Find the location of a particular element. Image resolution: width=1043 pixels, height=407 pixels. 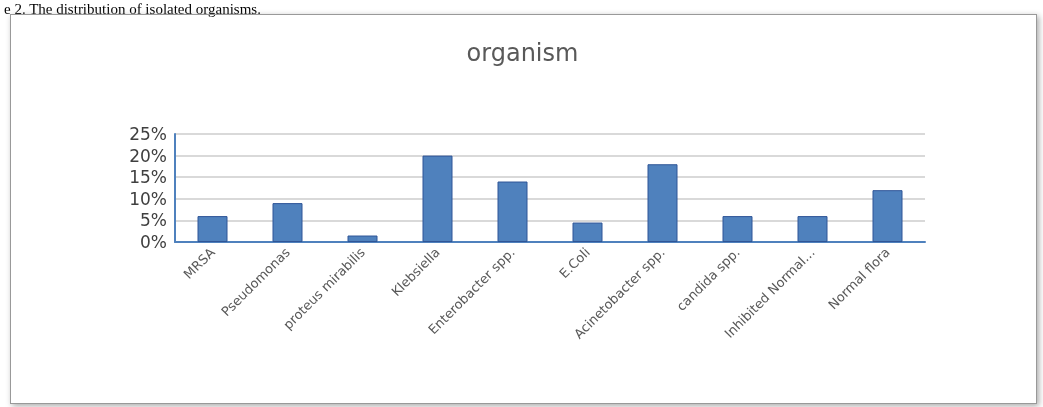

y-tick-label: 0% is located at coordinates (153, 242).